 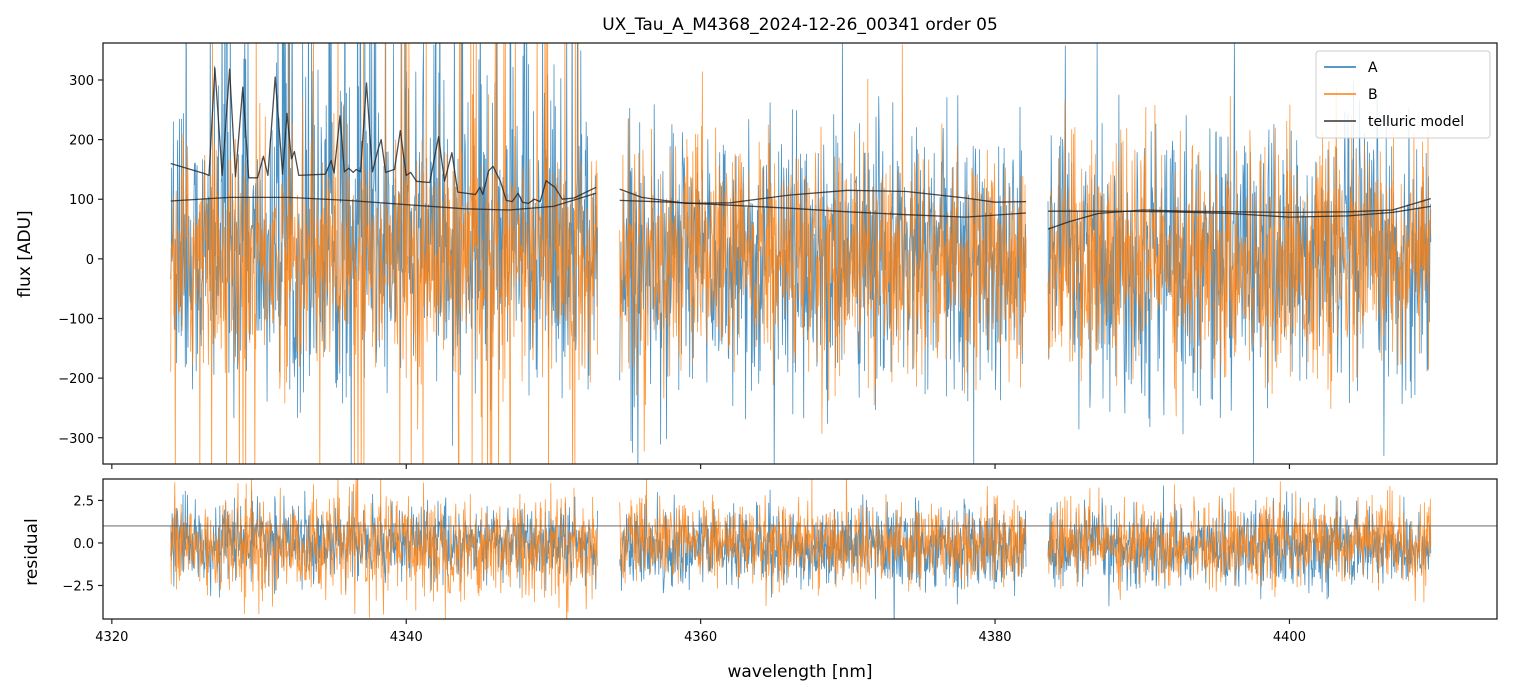 I want to click on y-axis-label-residual: residual, so click(x=32, y=551).